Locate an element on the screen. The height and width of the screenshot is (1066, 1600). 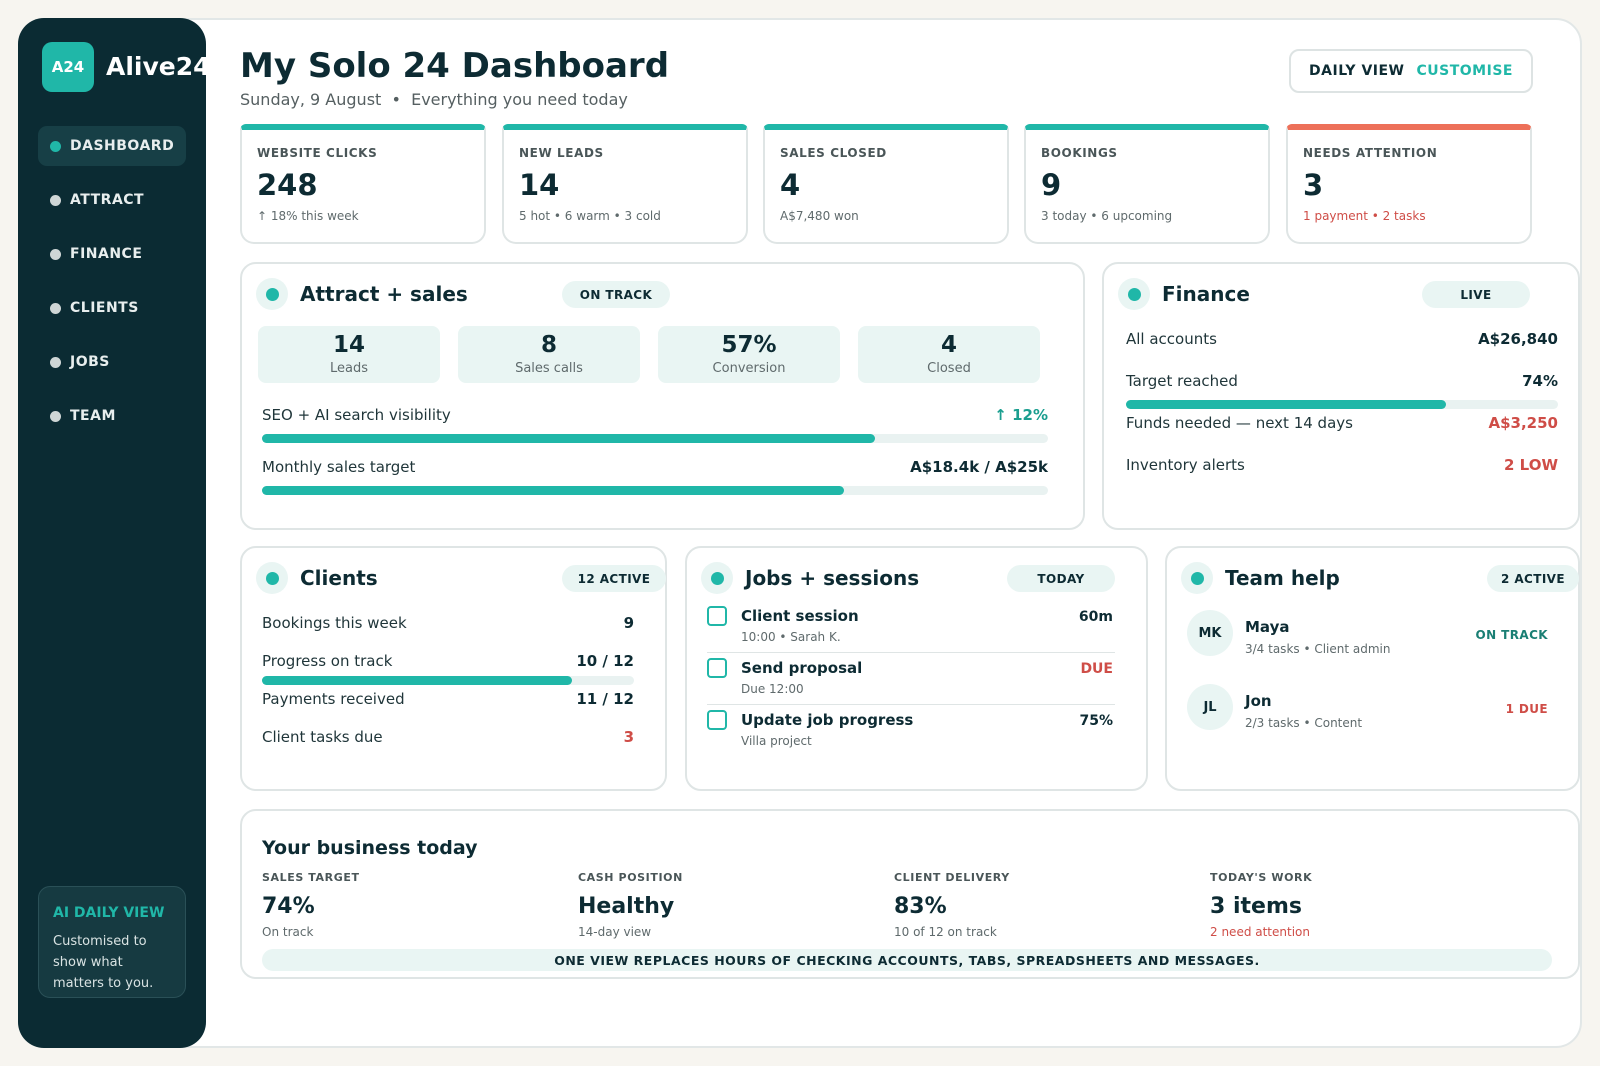
metric-label: Conversion is located at coordinates (749, 368).